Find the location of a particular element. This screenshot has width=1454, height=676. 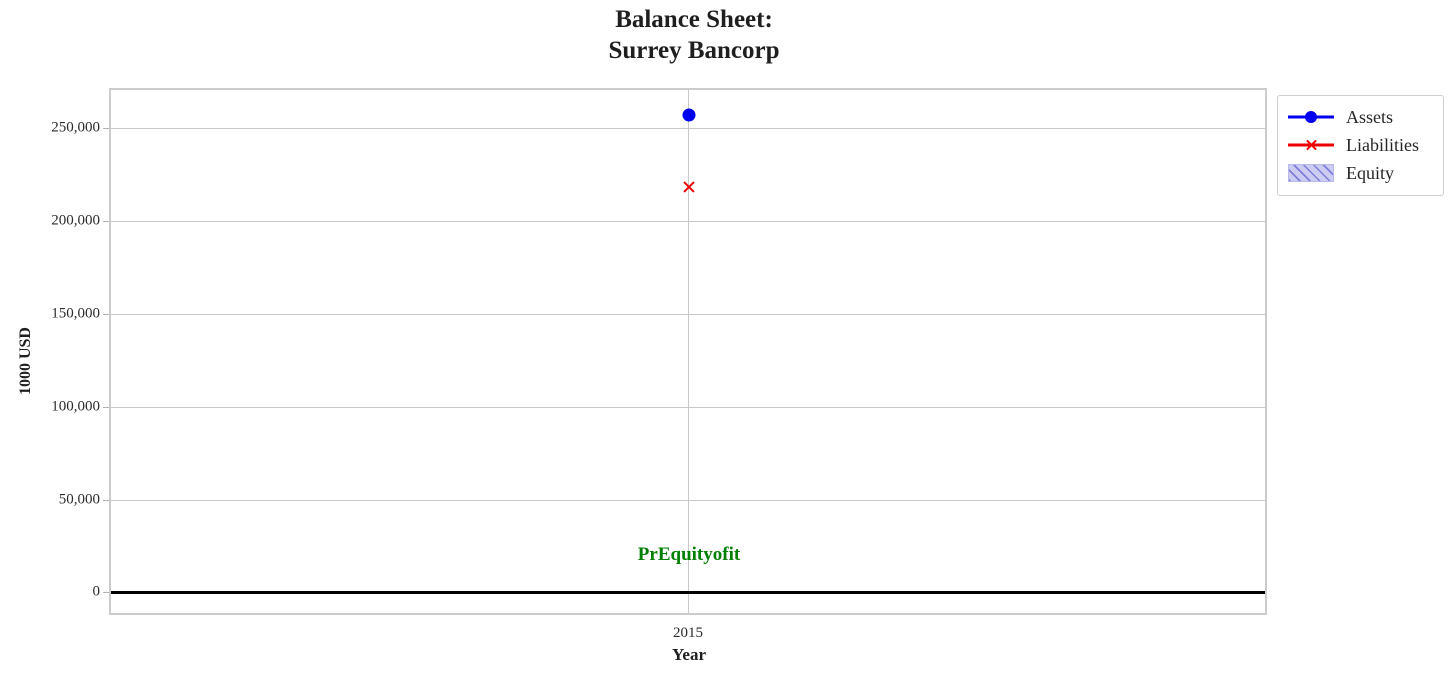

hatched-patch-icon is located at coordinates (1311, 173).